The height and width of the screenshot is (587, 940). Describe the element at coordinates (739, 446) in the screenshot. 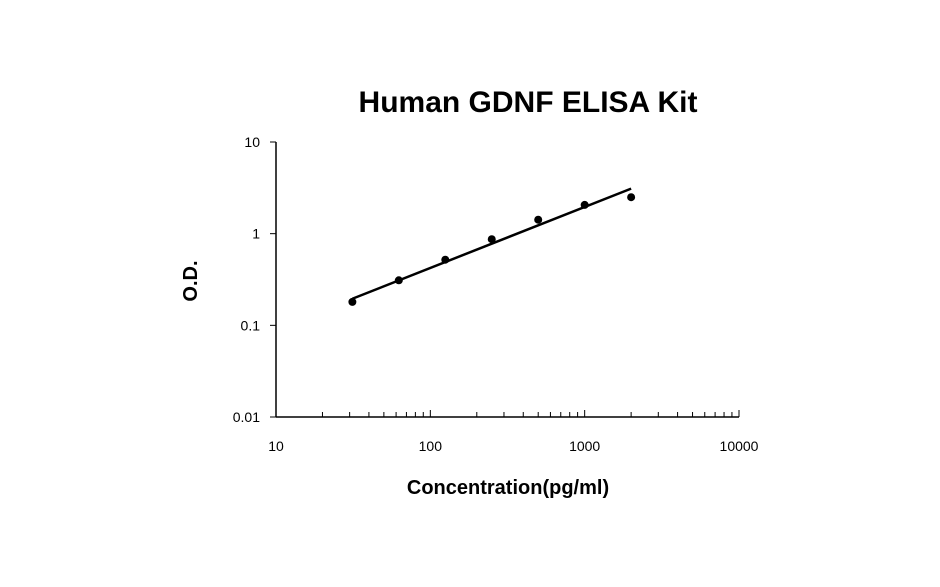

I see `x-tick-label: 10000` at that location.